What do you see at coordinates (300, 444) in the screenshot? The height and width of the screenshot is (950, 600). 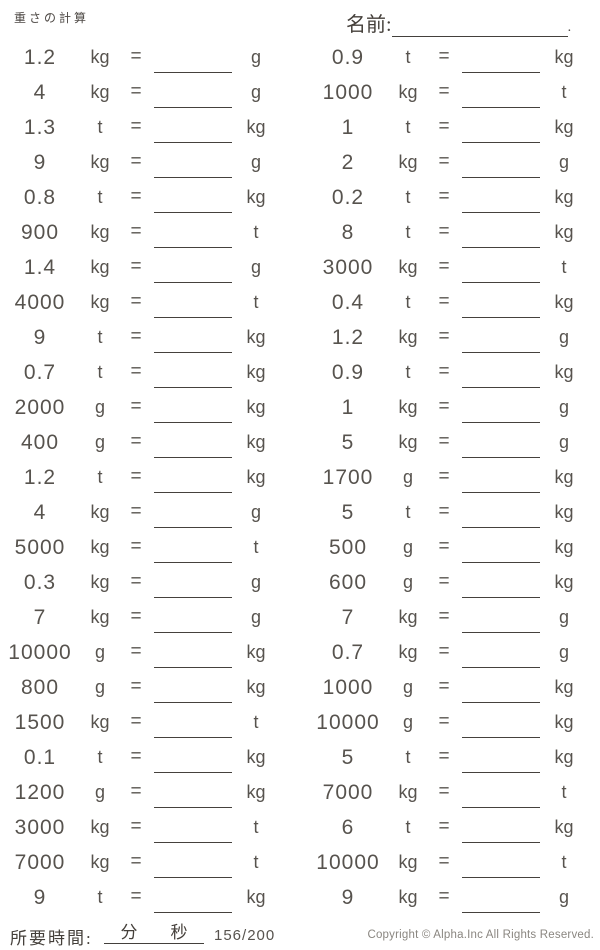 I see `problem-row: 400 g = kg 5 kg = g` at bounding box center [300, 444].